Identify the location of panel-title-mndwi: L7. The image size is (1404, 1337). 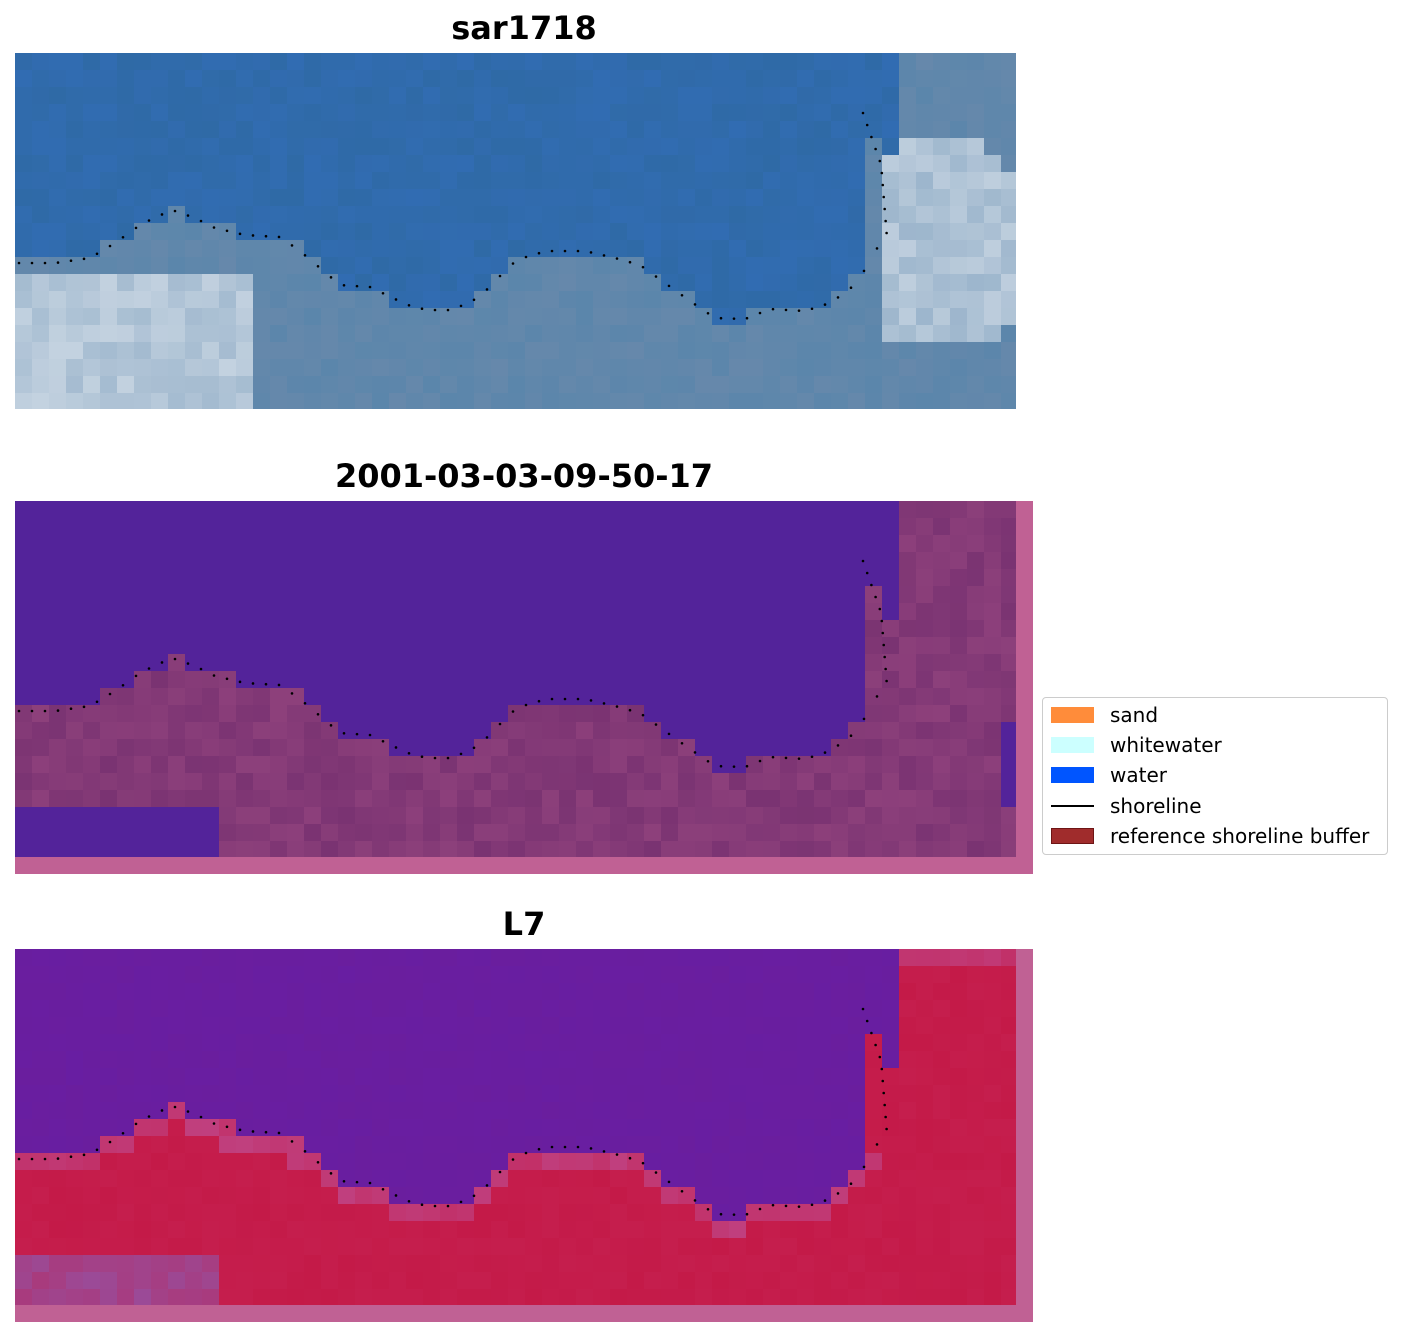
(524, 924).